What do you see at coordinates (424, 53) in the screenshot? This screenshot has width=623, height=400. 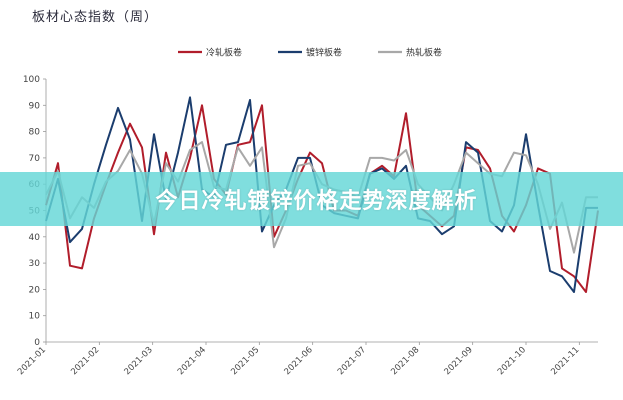 I see `legend-label-3: 热轧板卷` at bounding box center [424, 53].